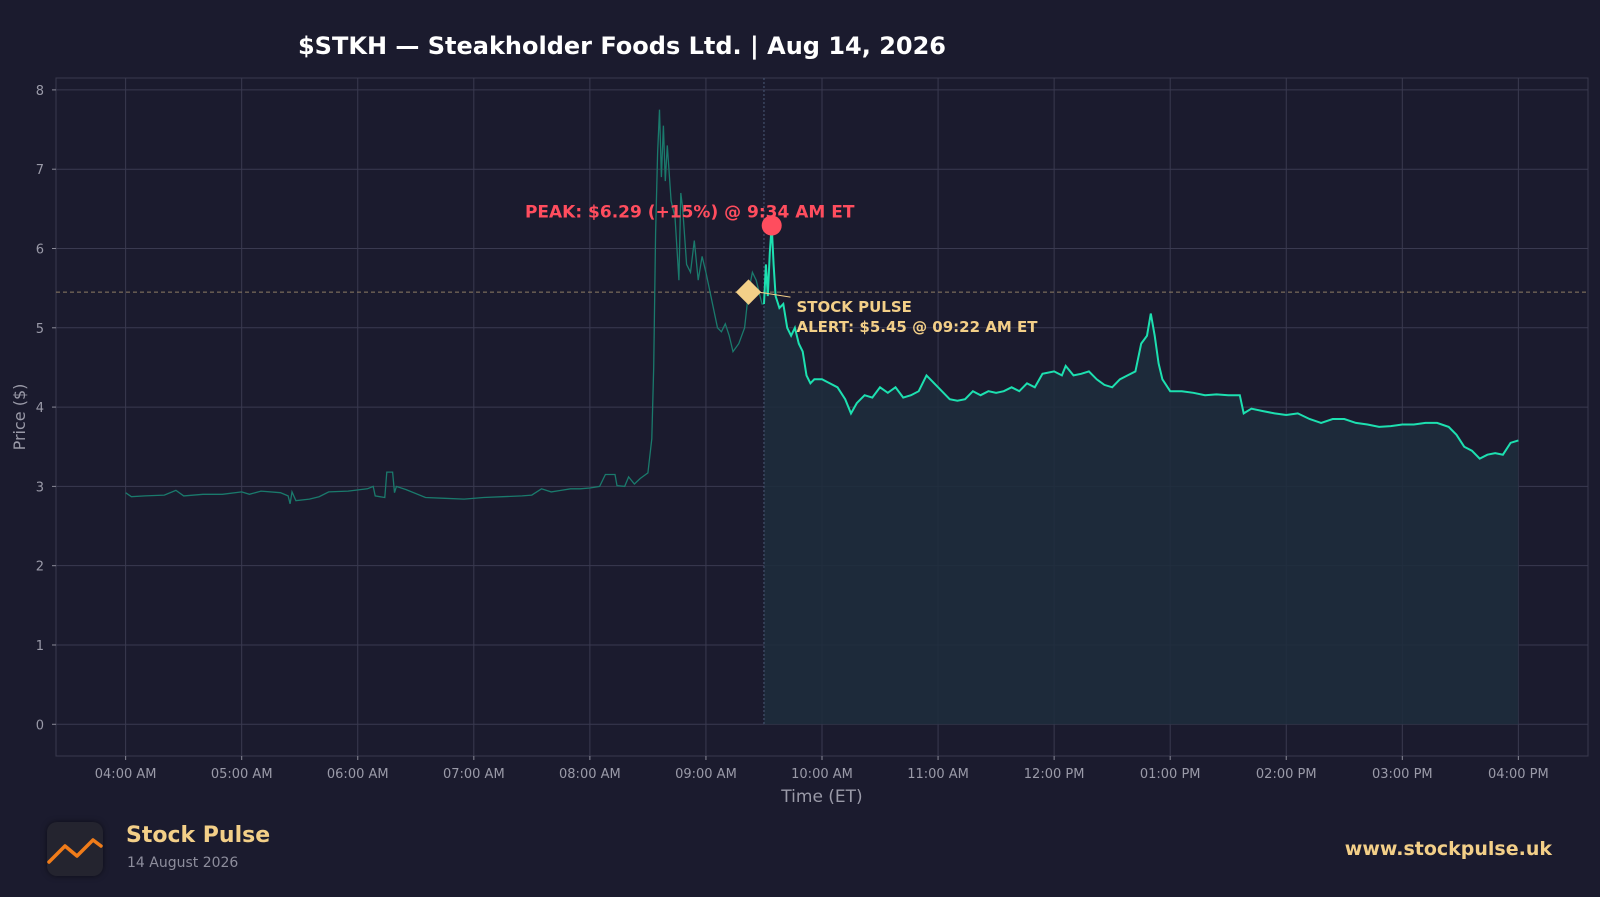 This screenshot has width=1600, height=897. I want to click on x-tick-label: 11:00 AM, so click(938, 774).